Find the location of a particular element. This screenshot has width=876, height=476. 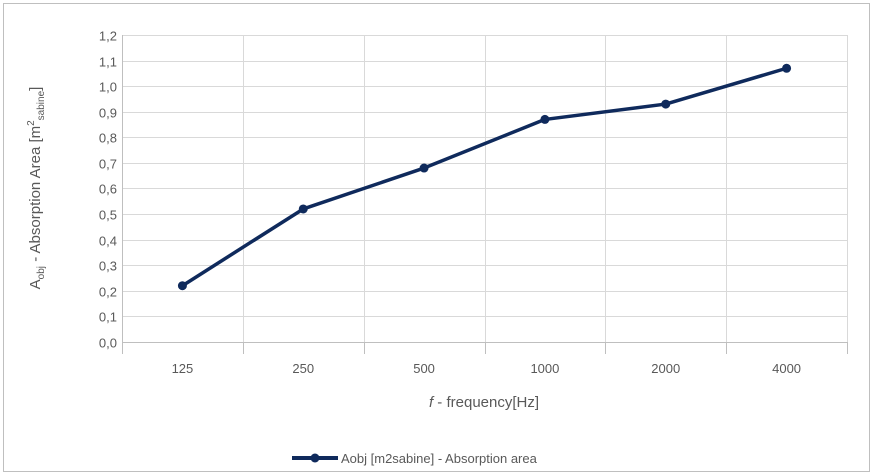

x-tick-label: 500 is located at coordinates (424, 368).